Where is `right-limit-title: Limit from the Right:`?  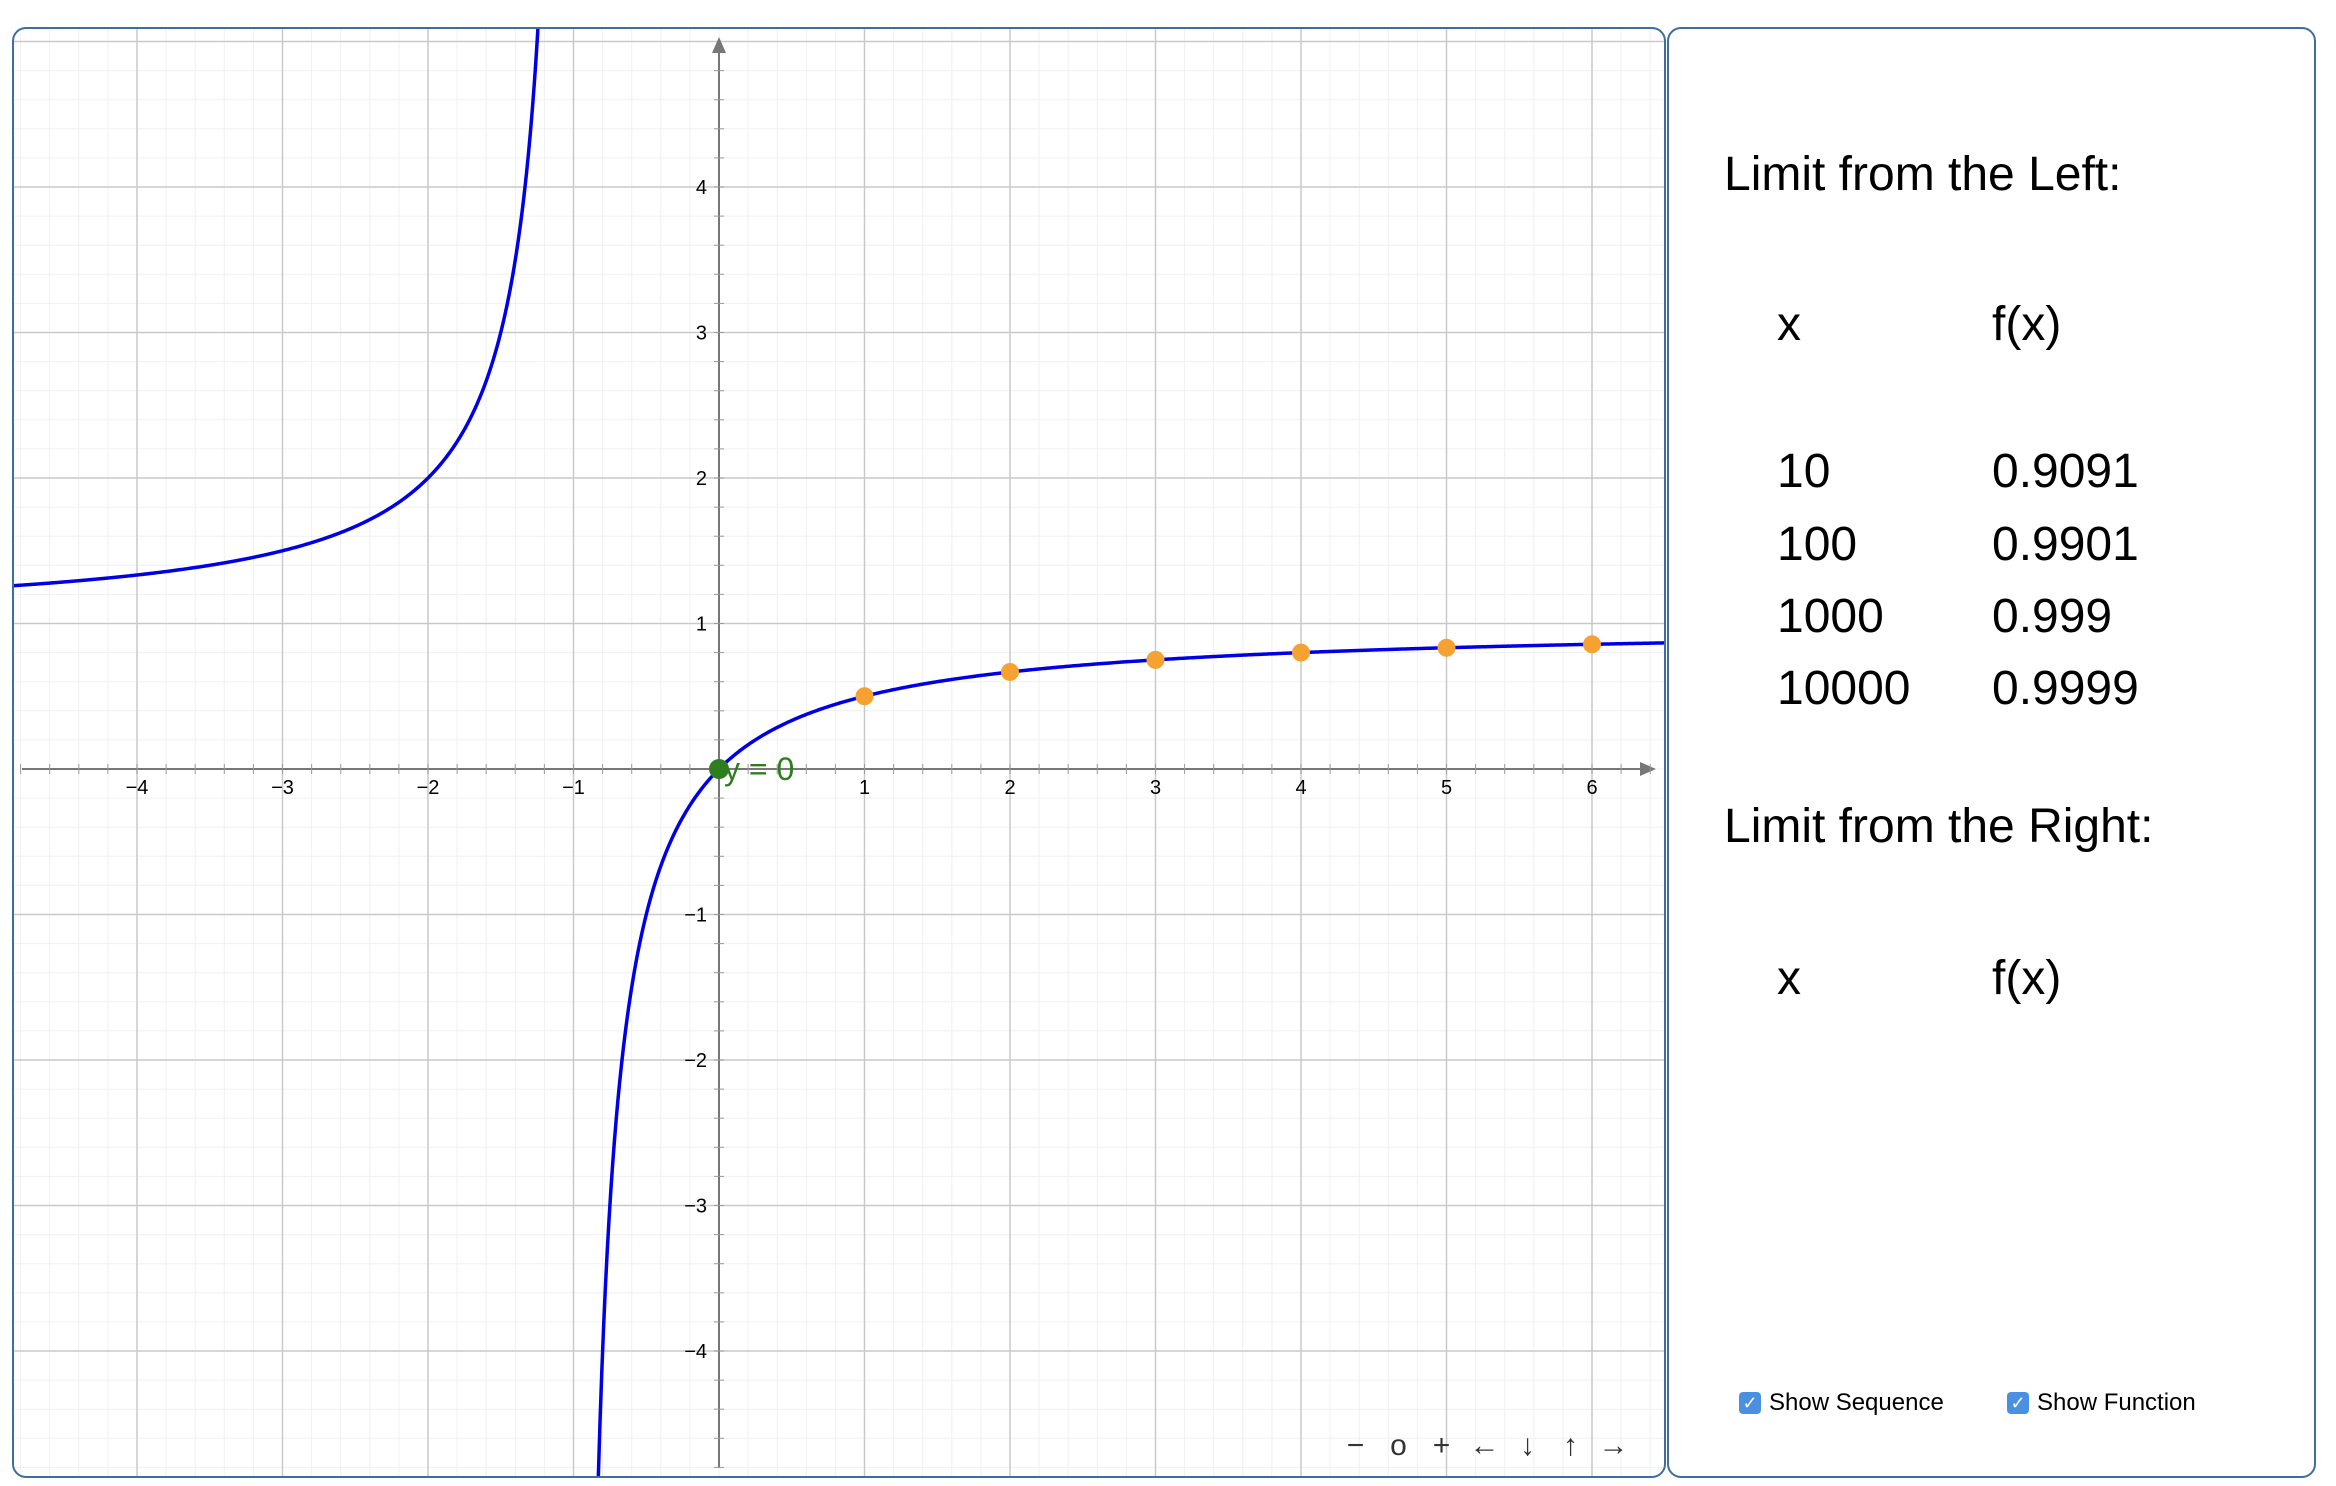
right-limit-title: Limit from the Right: is located at coordinates (1939, 826).